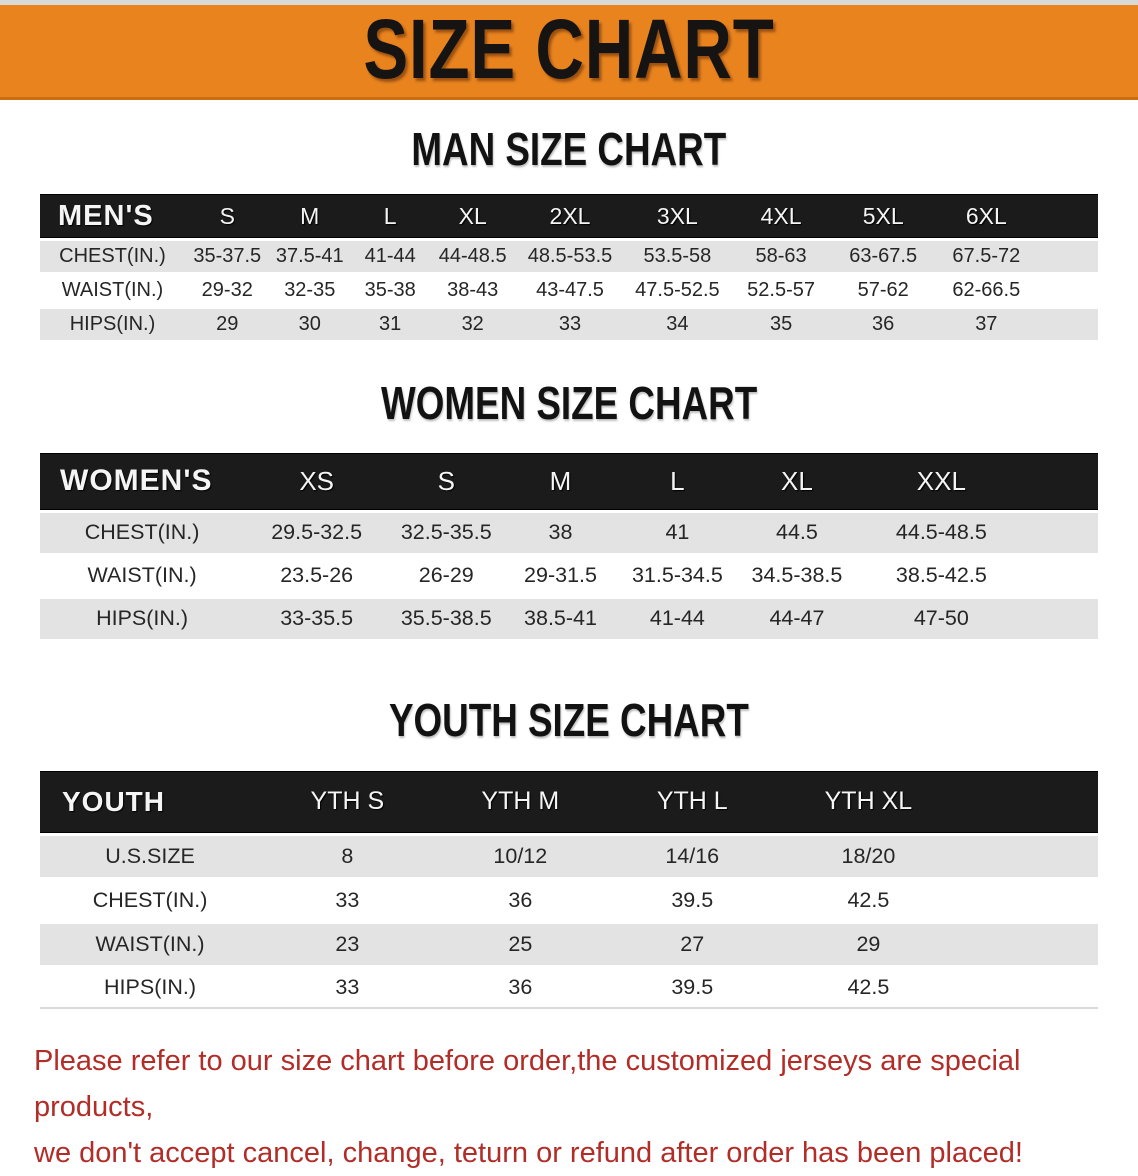 The height and width of the screenshot is (1176, 1138). I want to click on measurement-value: 44-48.5, so click(472, 257).